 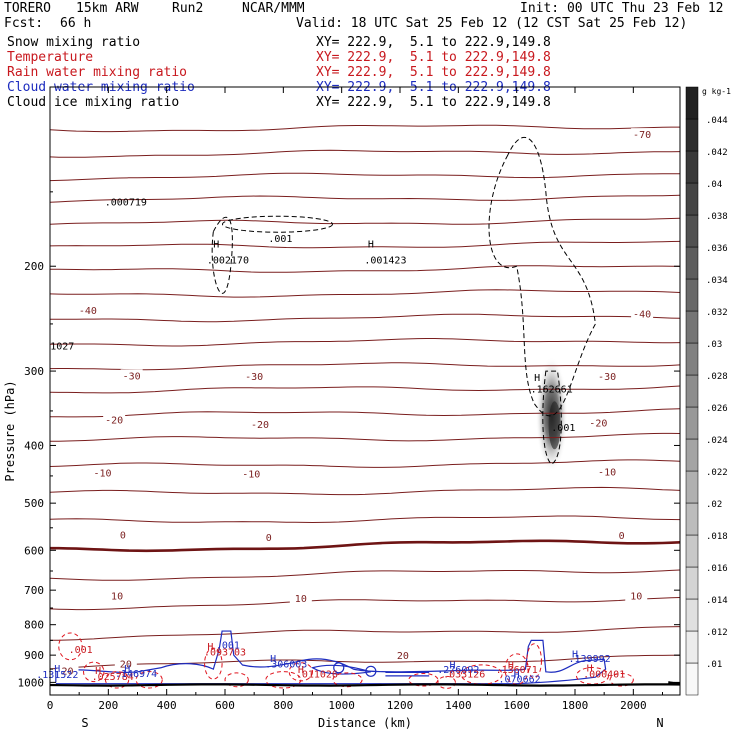 What do you see at coordinates (516, 705) in the screenshot?
I see `x-tick-label: 1600` at bounding box center [516, 705].